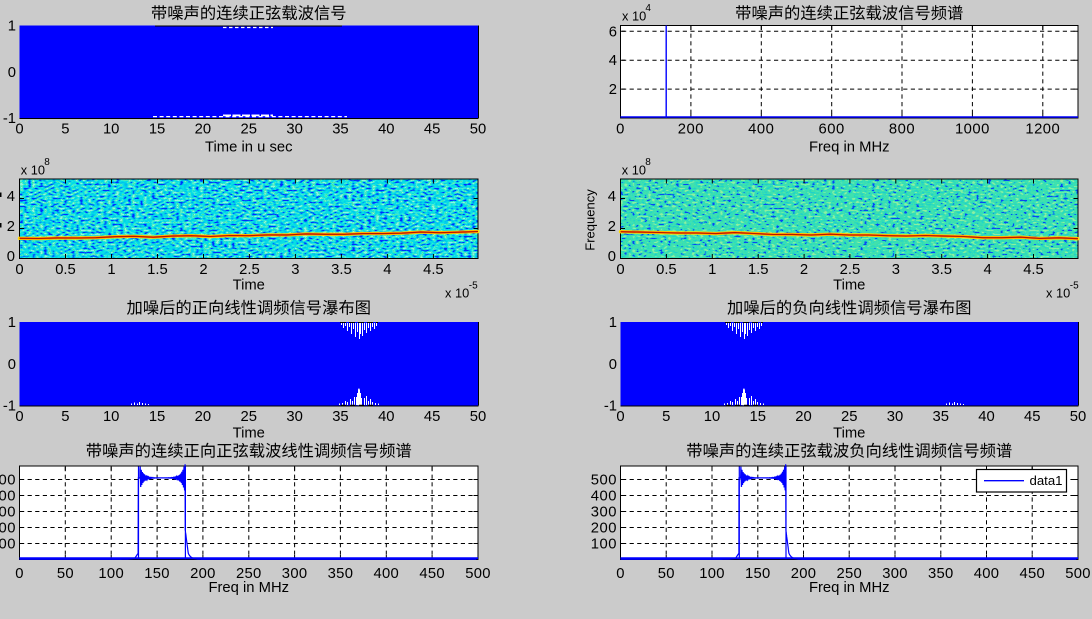 The height and width of the screenshot is (619, 1092). Describe the element at coordinates (648, 162) in the screenshot. I see `svg-text: 8` at that location.